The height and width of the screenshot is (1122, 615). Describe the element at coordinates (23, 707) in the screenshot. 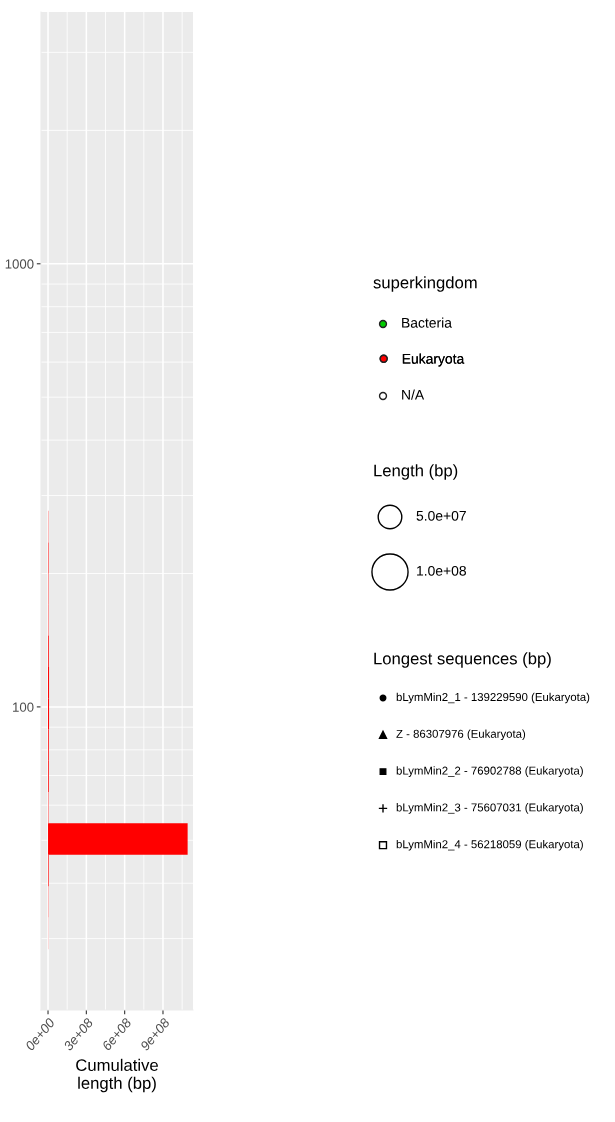

I see `y-tick-label: 100` at that location.